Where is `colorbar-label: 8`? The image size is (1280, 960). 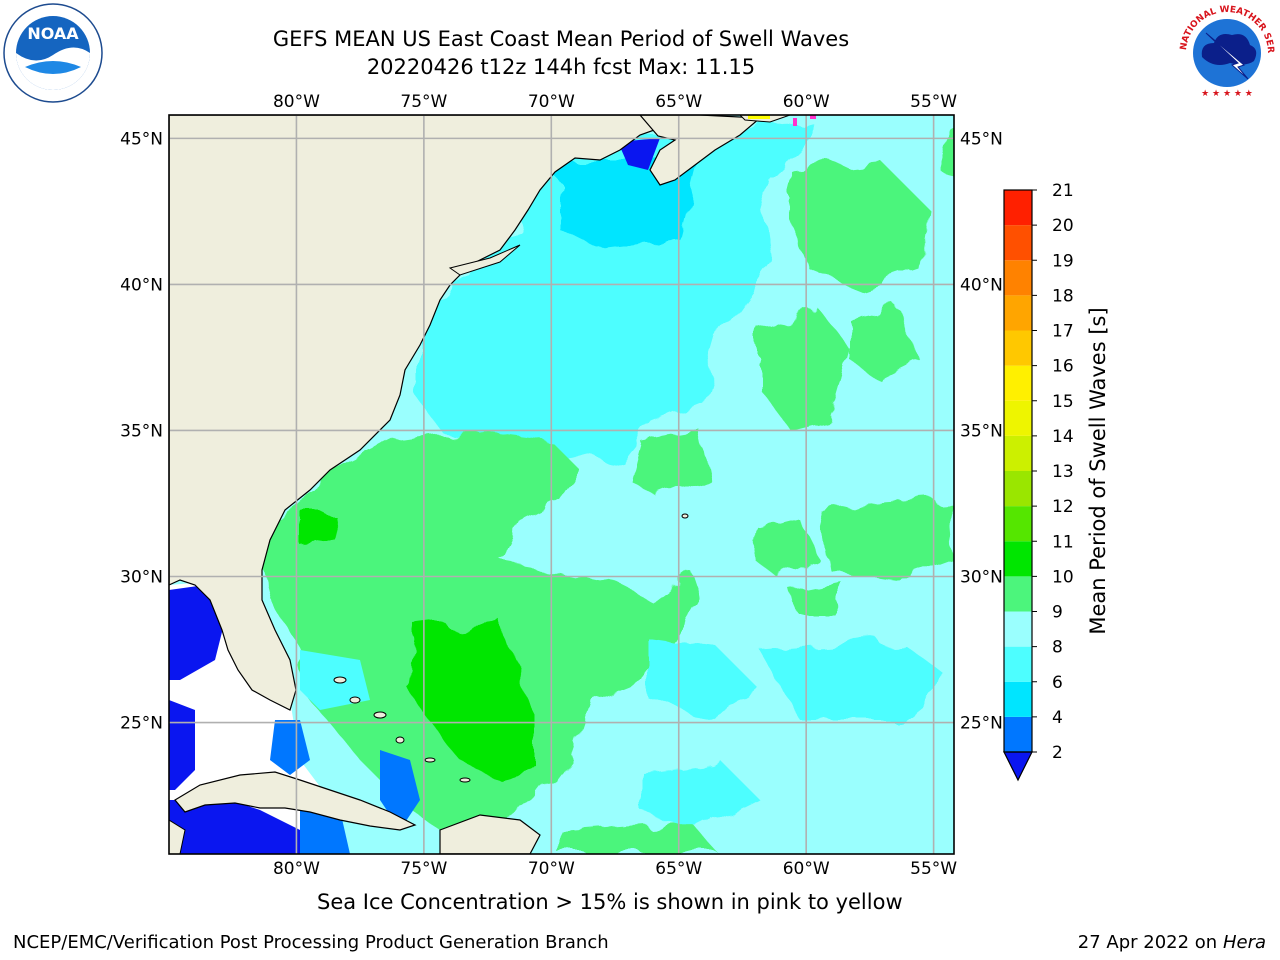
colorbar-label: 8 is located at coordinates (1057, 648).